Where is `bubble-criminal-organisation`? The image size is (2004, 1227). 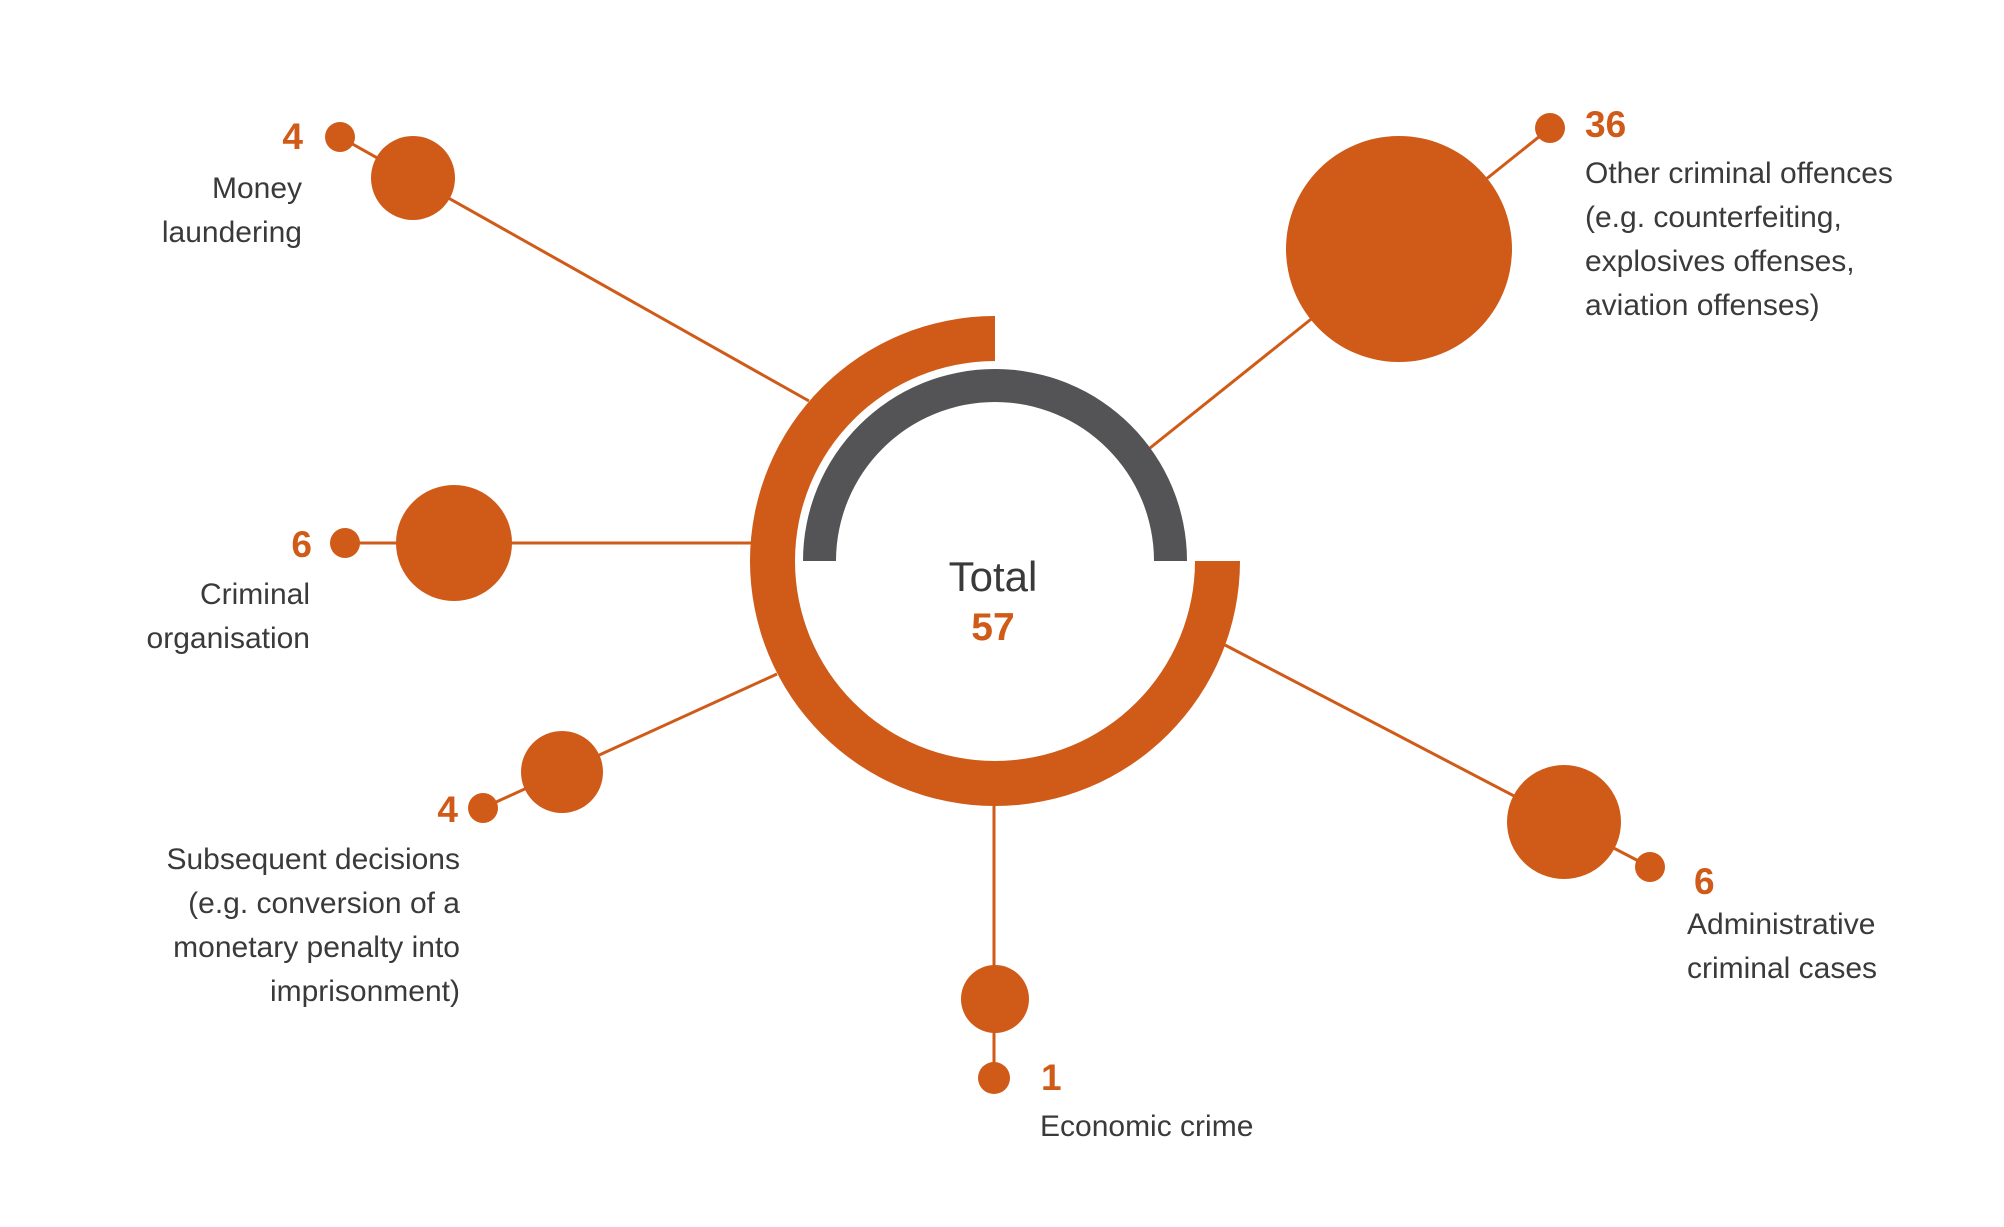 bubble-criminal-organisation is located at coordinates (454, 543).